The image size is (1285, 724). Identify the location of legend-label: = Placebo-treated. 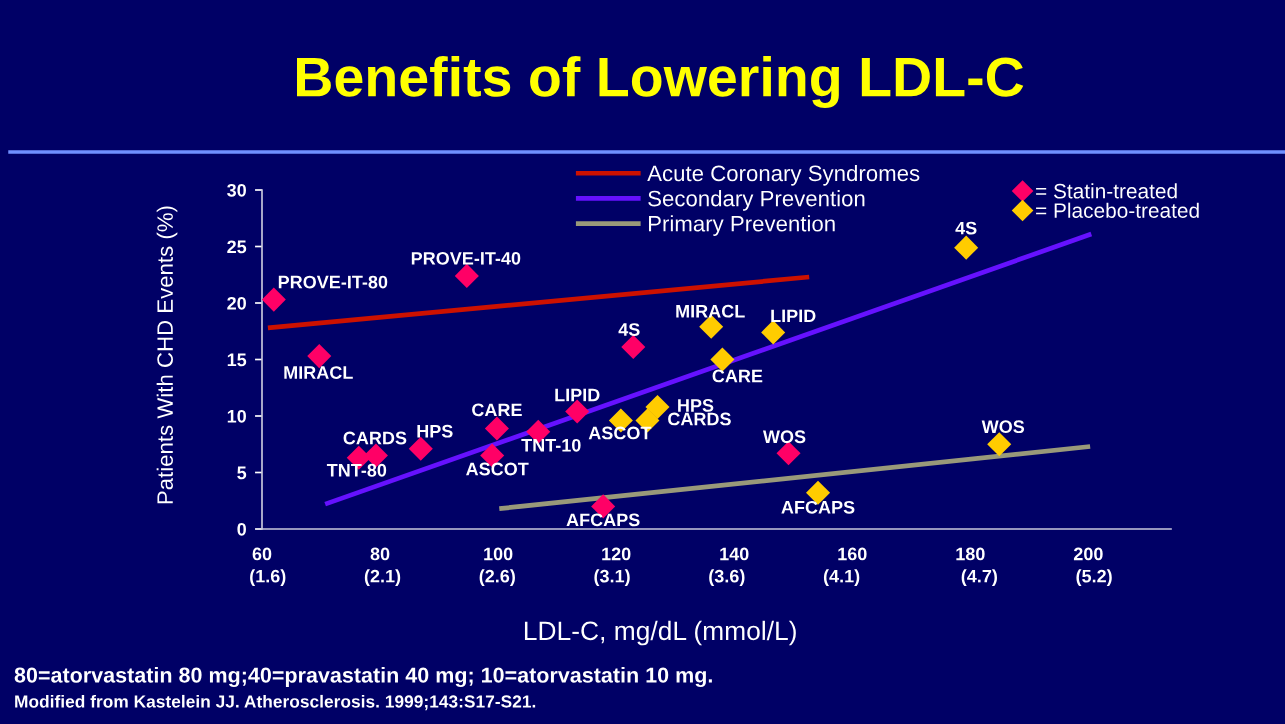
(1117, 210).